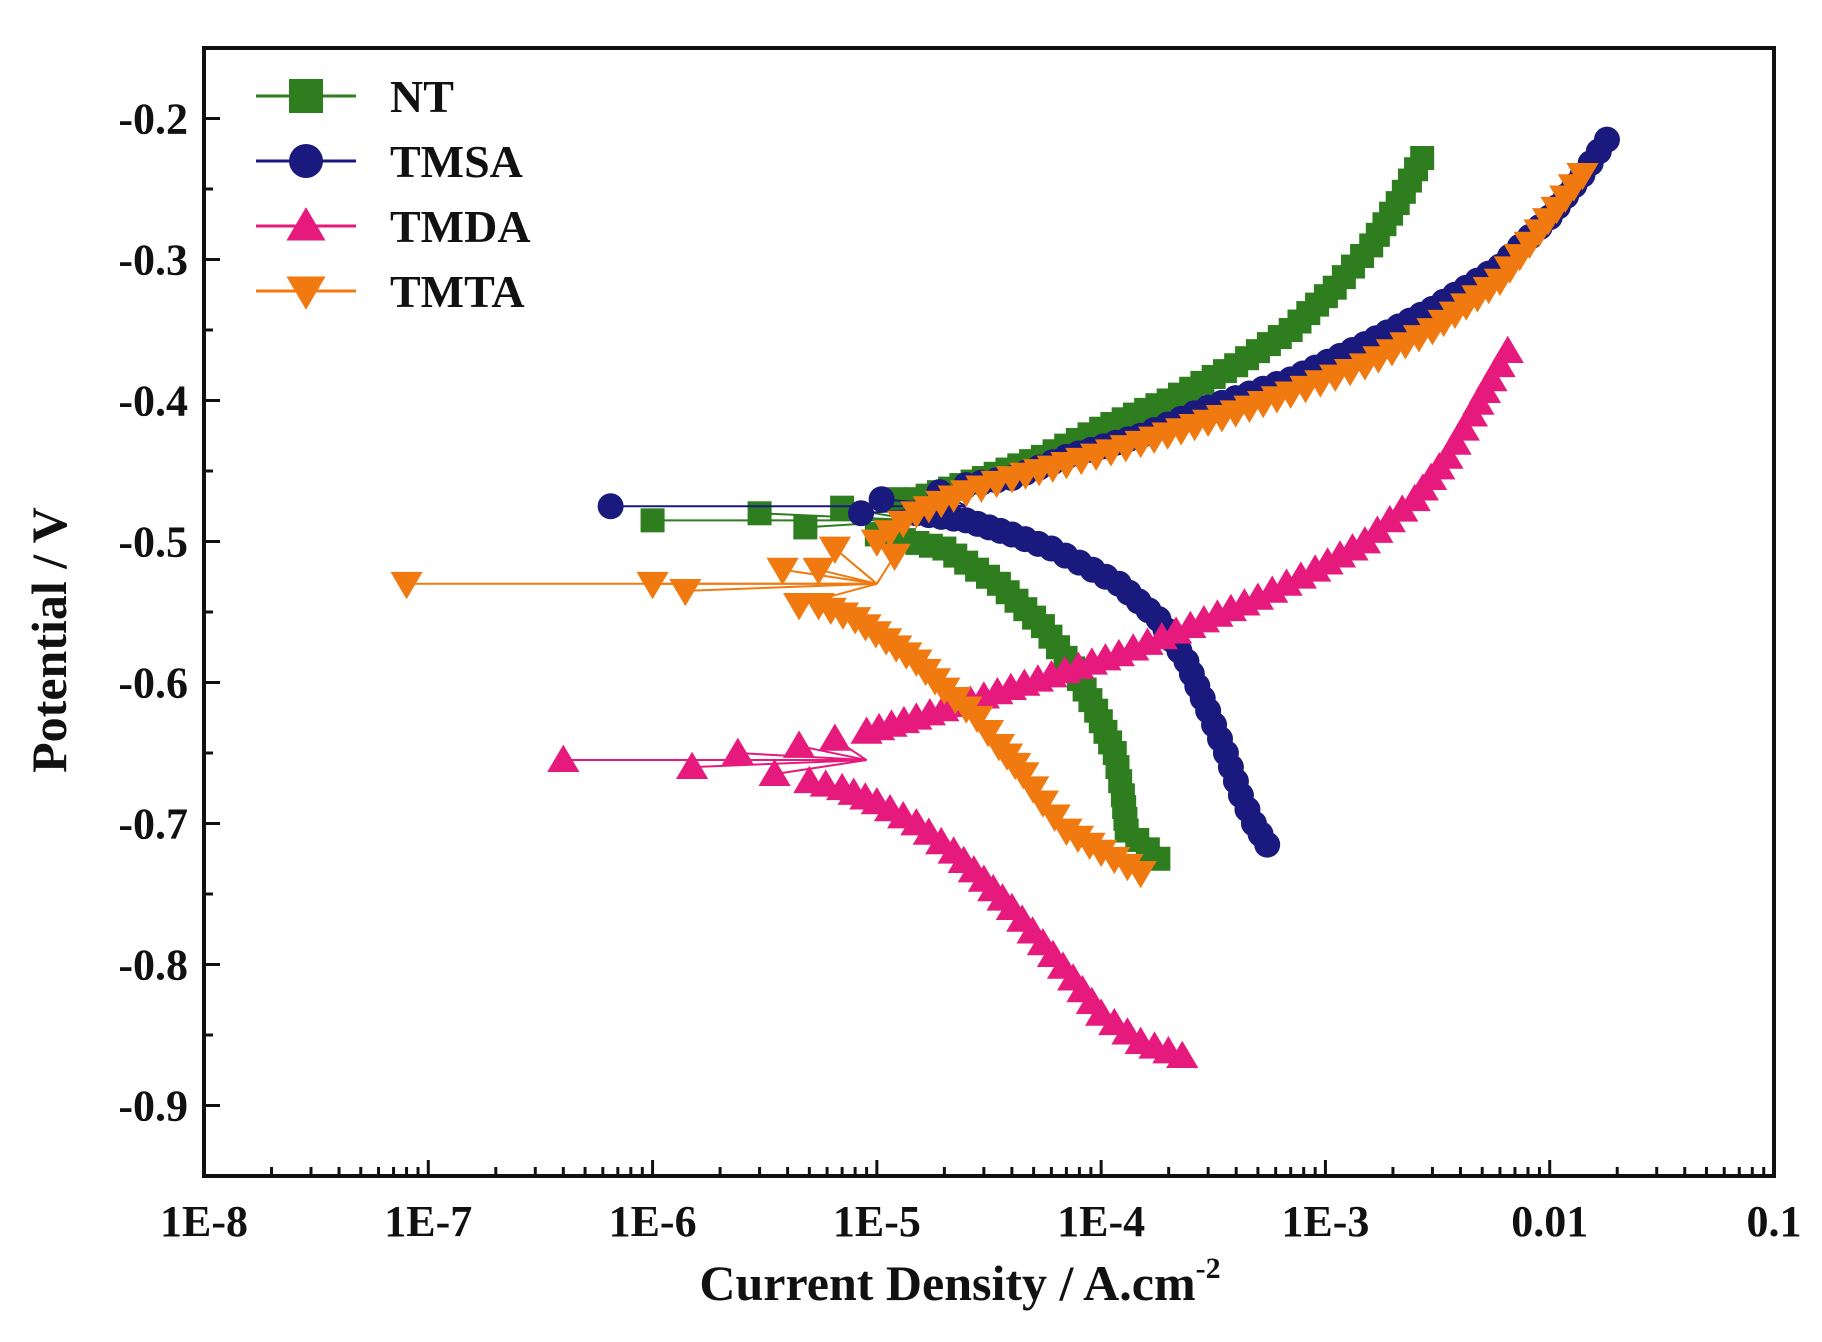  I want to click on legend: NT TMSA TMDA TMTA, so click(393, 194).